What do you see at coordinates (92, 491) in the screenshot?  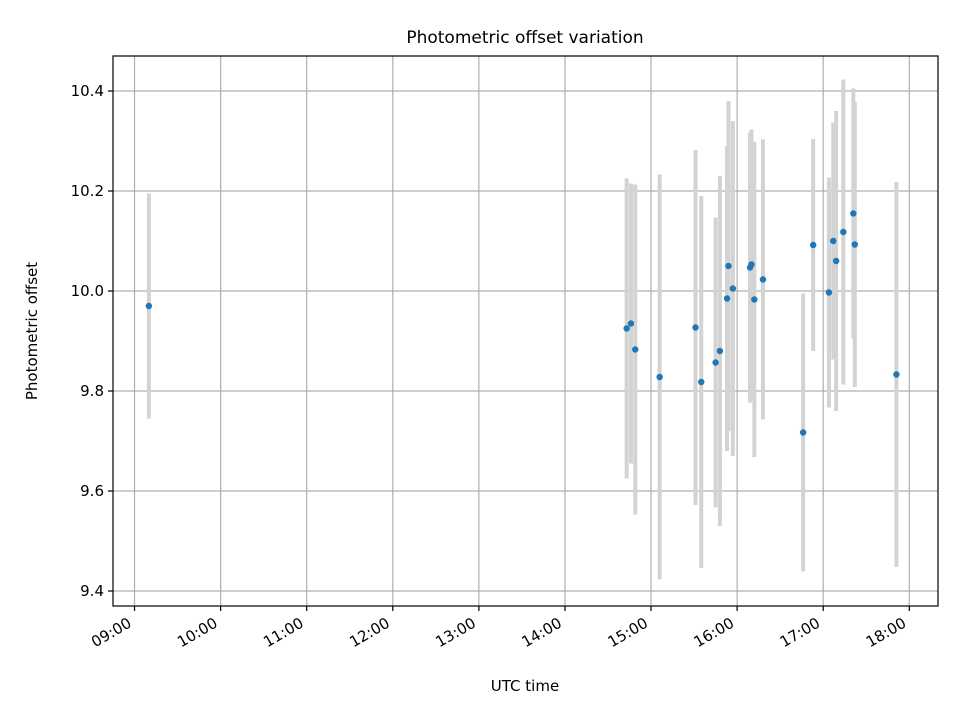 I see `y-tick-label: 9.6` at bounding box center [92, 491].